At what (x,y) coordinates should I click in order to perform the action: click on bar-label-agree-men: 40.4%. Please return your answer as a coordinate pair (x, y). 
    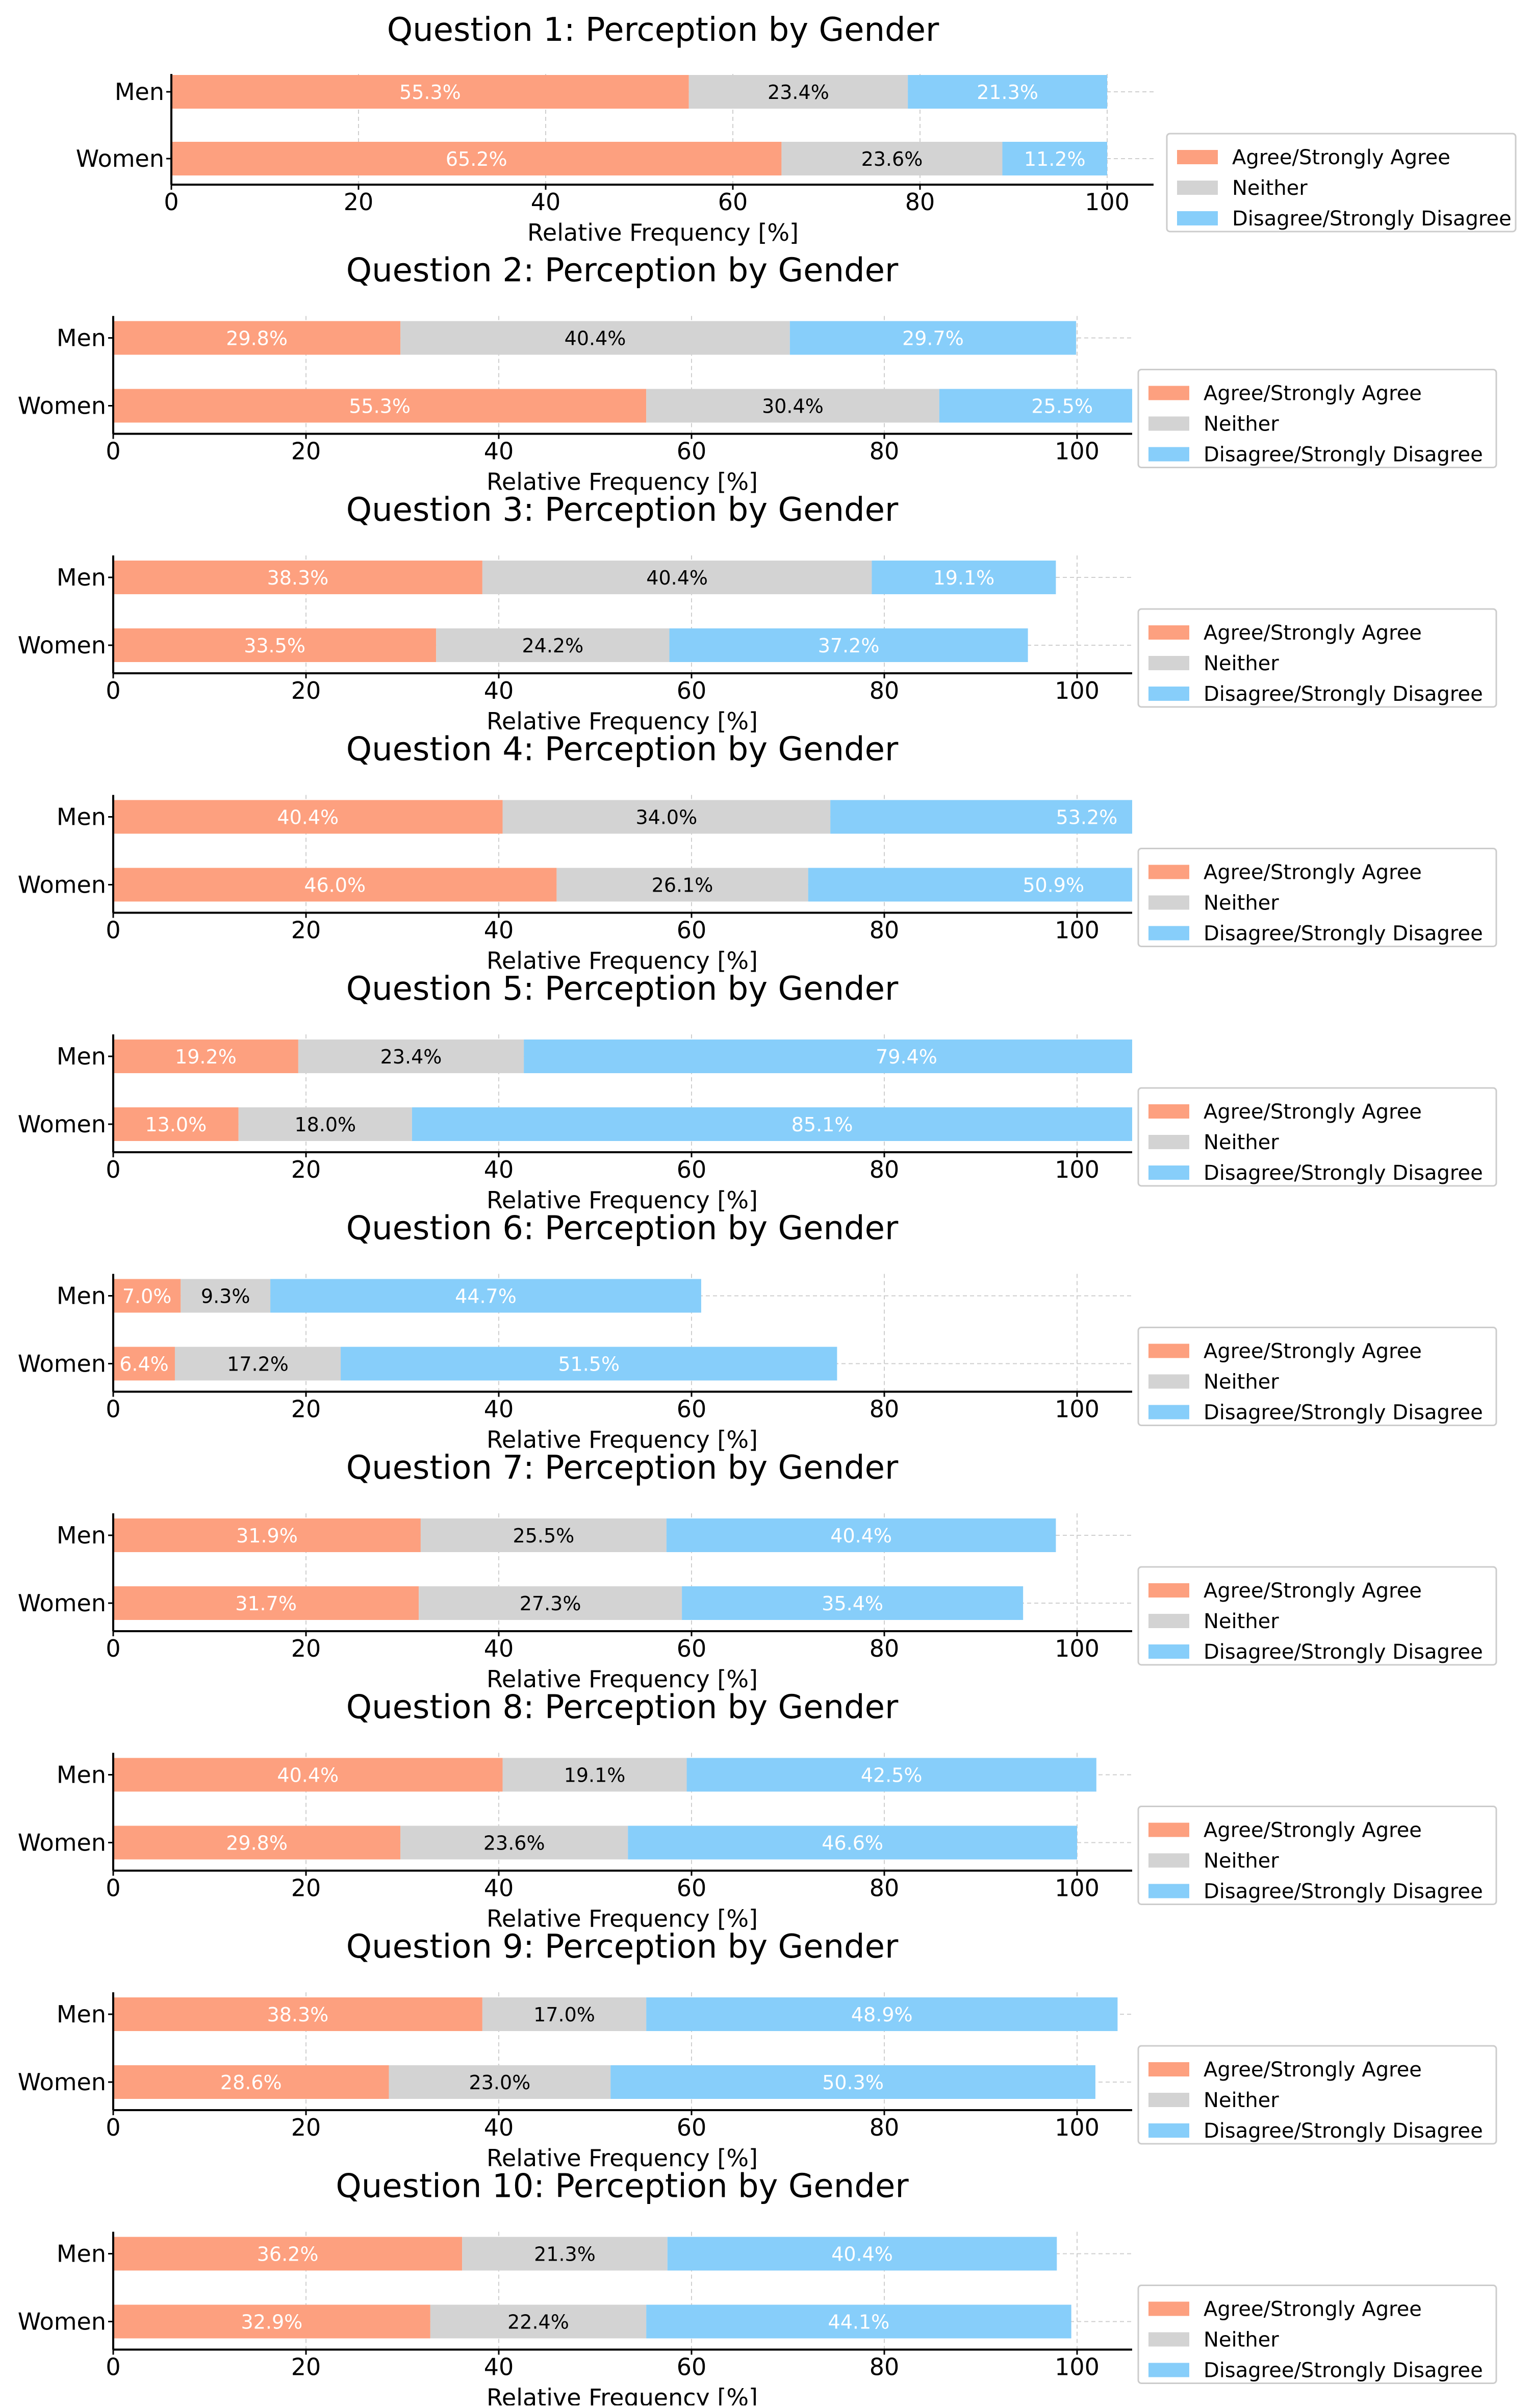
    Looking at the image, I should click on (308, 1775).